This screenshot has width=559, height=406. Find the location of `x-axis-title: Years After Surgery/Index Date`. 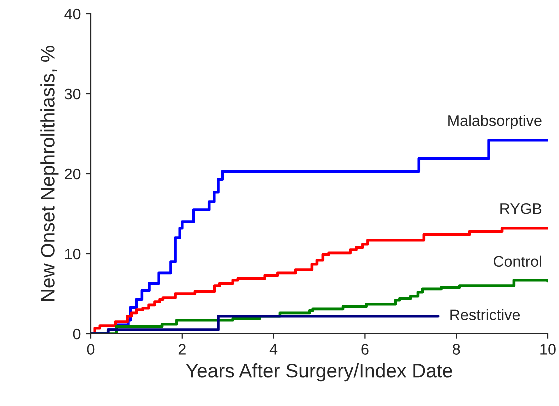

x-axis-title: Years After Surgery/Index Date is located at coordinates (319, 373).